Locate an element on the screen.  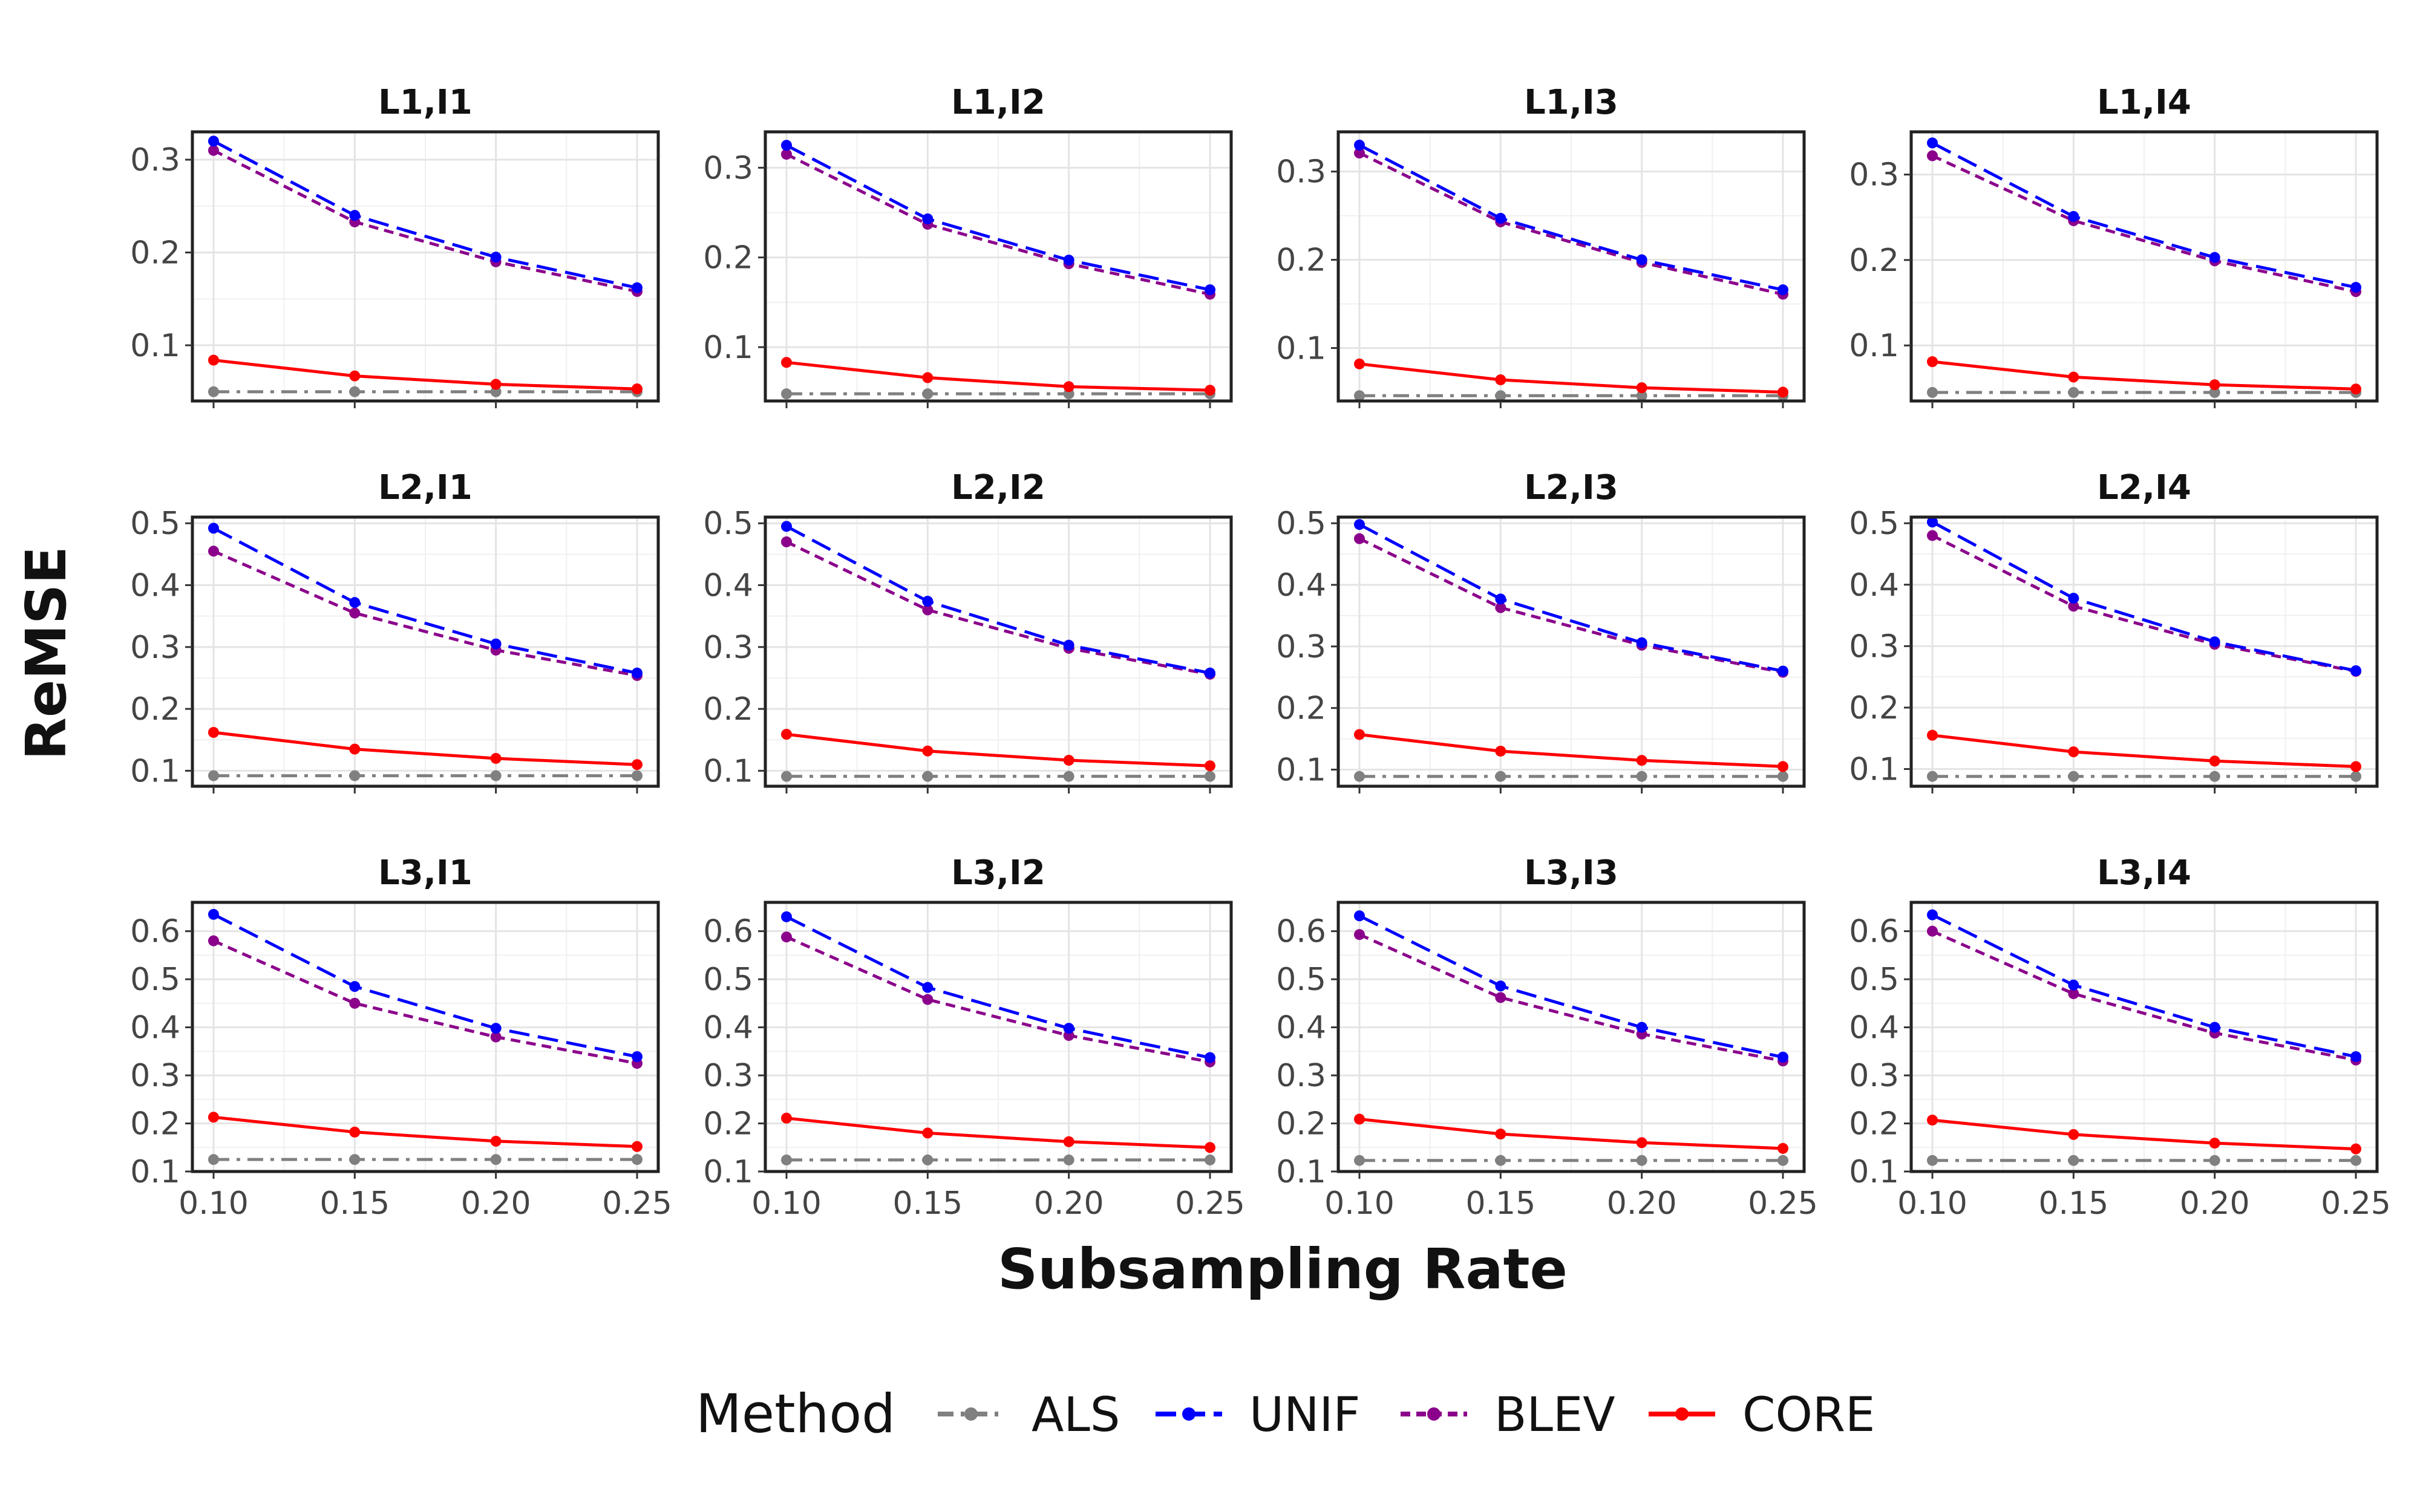
facet-title: L3,I3 is located at coordinates (1571, 873).